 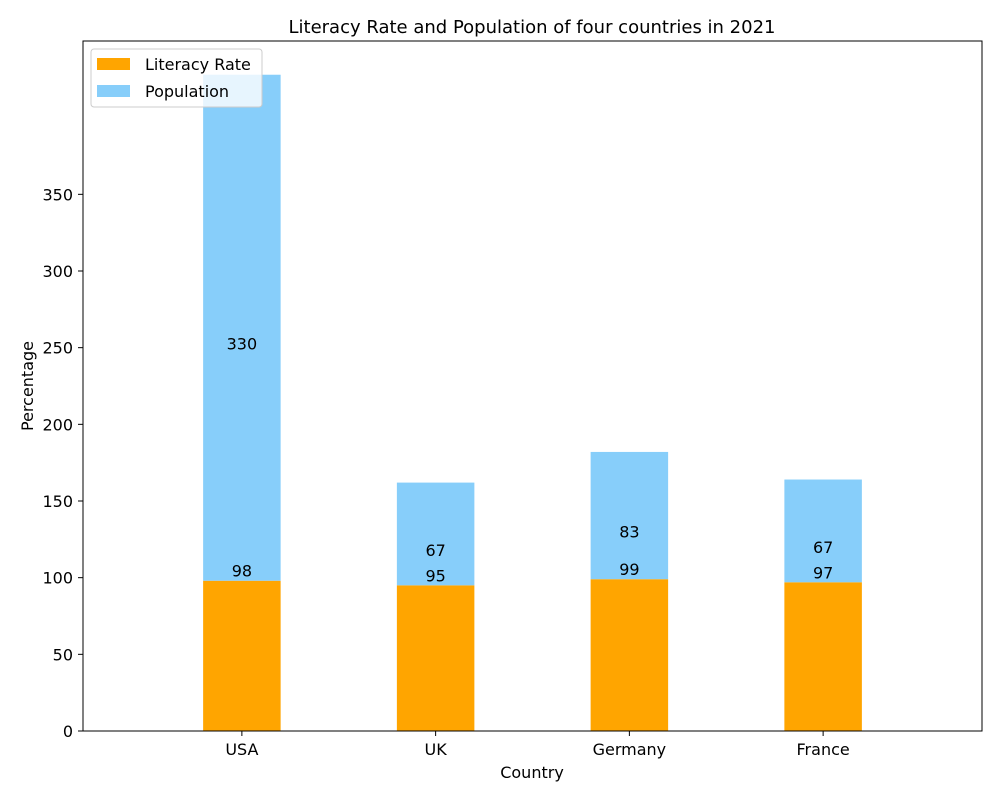 What do you see at coordinates (436, 749) in the screenshot?
I see `x-tick-label-uk: UK` at bounding box center [436, 749].